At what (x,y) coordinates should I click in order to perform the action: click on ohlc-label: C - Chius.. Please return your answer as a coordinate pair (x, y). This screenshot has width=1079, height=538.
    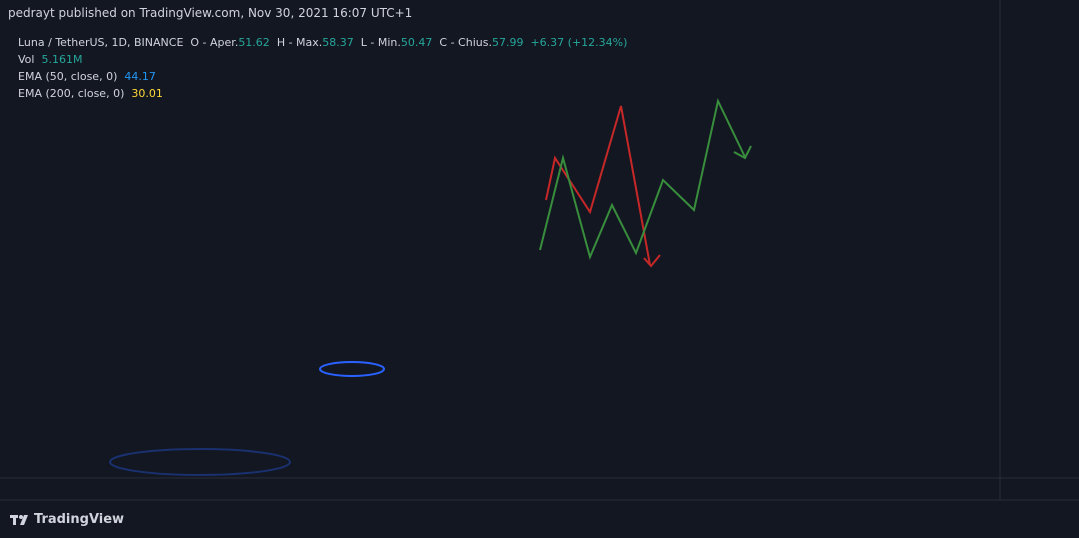
    Looking at the image, I should click on (465, 42).